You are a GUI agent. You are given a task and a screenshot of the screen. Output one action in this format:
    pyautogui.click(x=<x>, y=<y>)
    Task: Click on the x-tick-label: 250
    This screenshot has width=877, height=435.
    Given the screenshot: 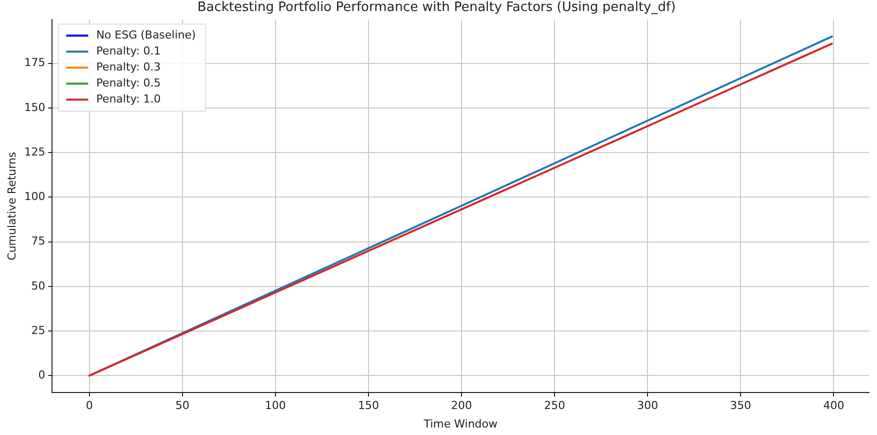 What is the action you would take?
    pyautogui.click(x=555, y=405)
    